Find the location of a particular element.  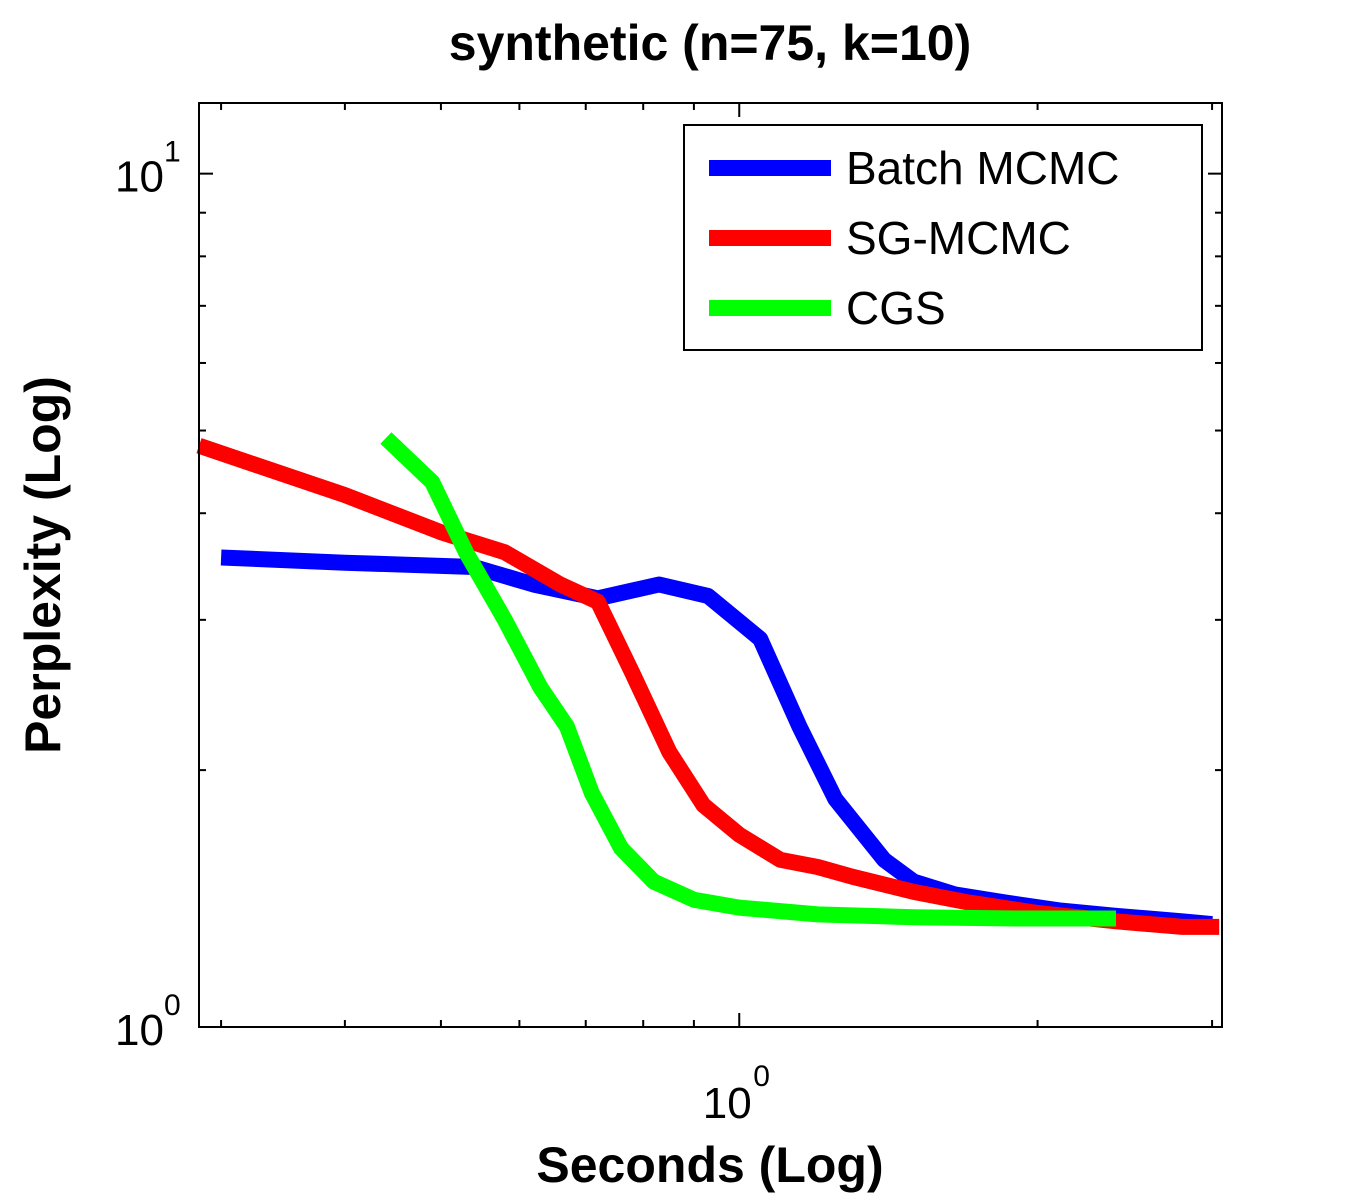

legend-items: Batch MCMC SG-MCMC CGS is located at coordinates (914, 238).